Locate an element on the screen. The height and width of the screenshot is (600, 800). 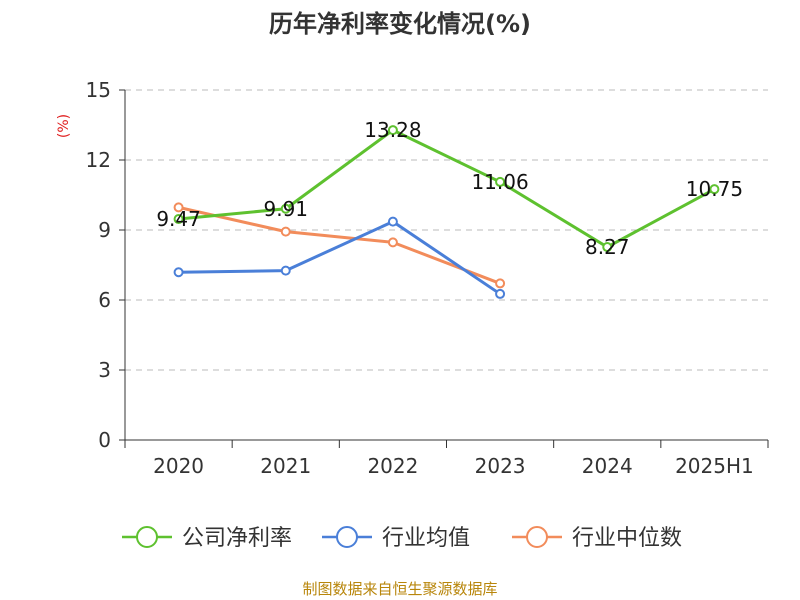
y-tick-label: 12 is located at coordinates (98, 160).